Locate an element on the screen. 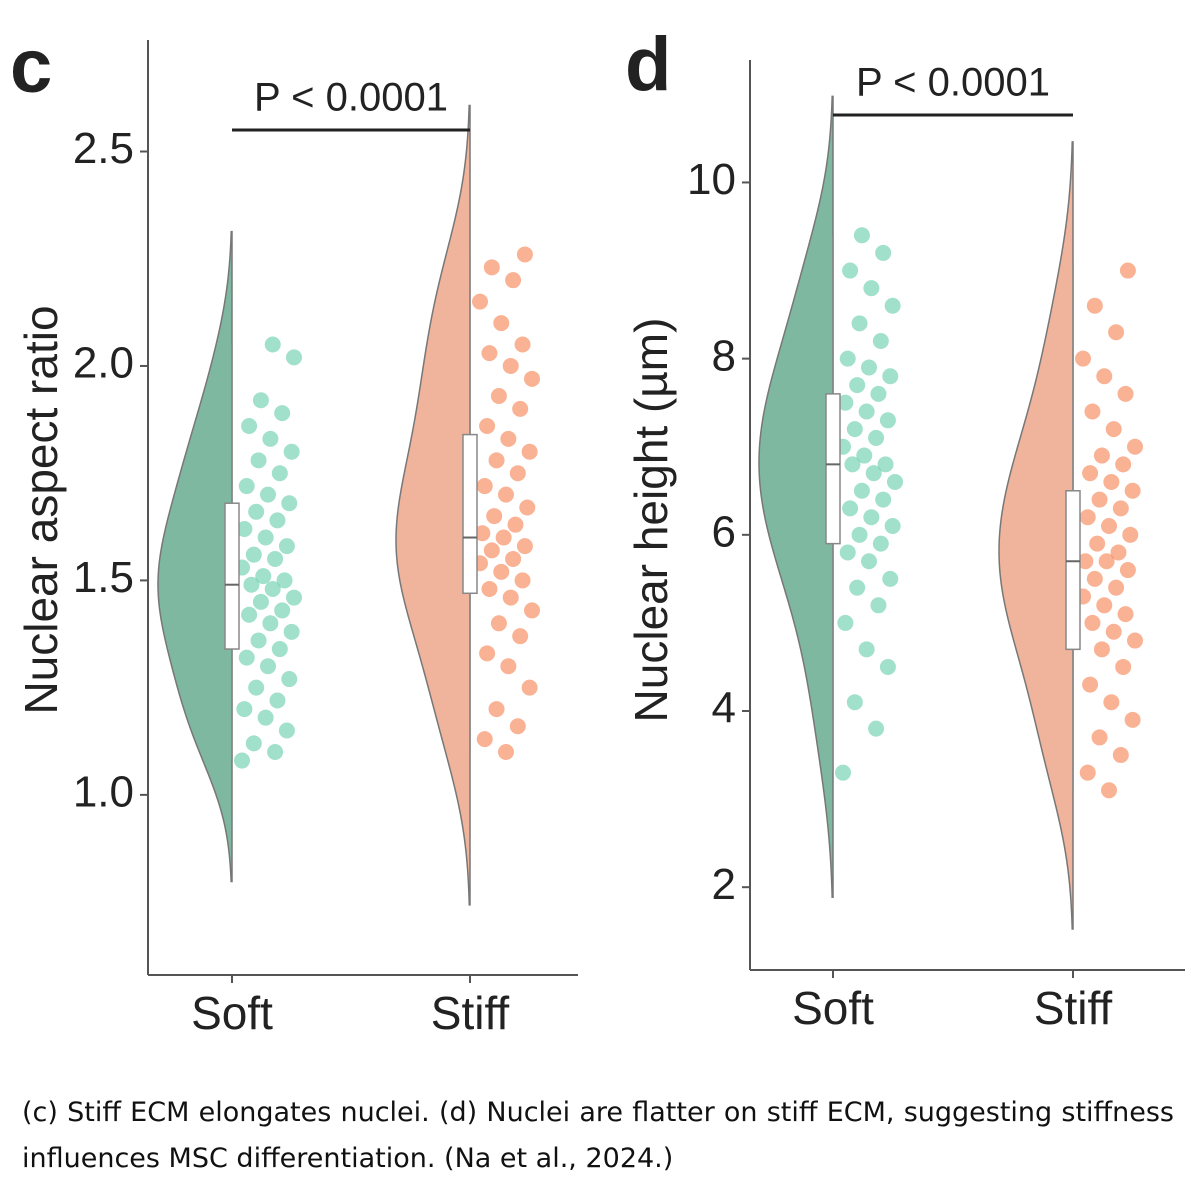  y-tick-label: 10 is located at coordinates (711, 179).